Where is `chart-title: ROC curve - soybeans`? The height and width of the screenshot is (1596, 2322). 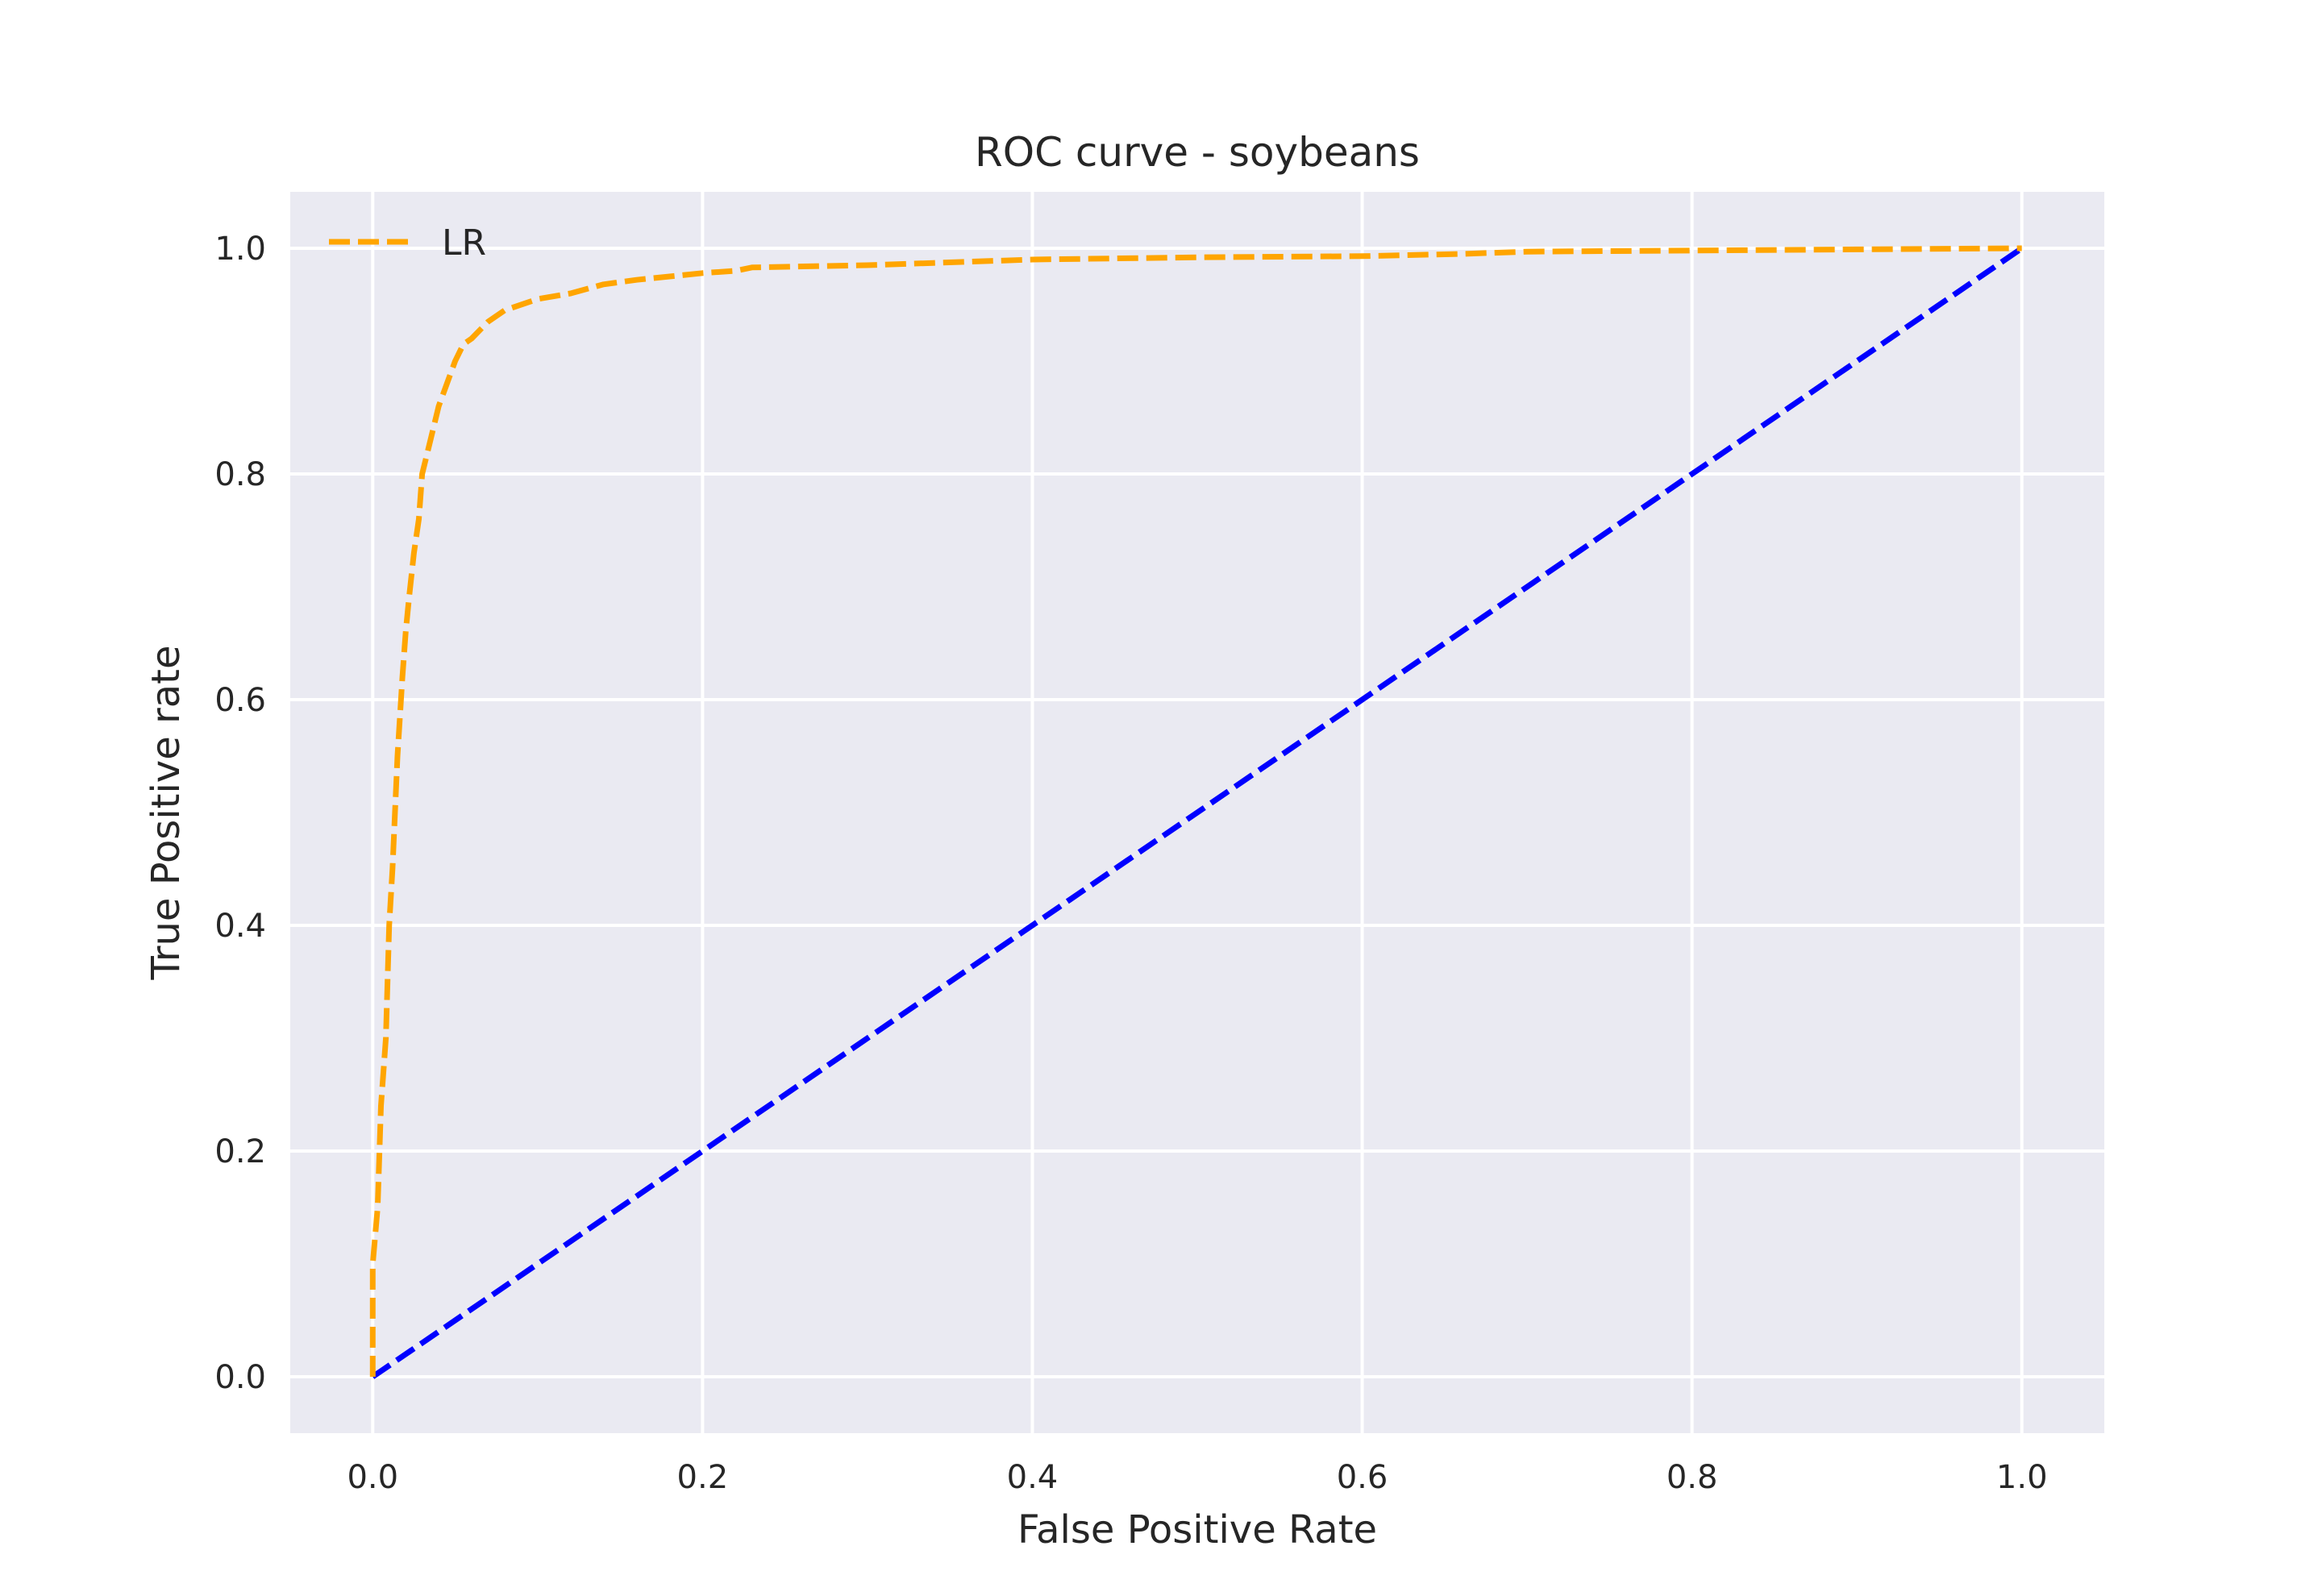 chart-title: ROC curve - soybeans is located at coordinates (1197, 152).